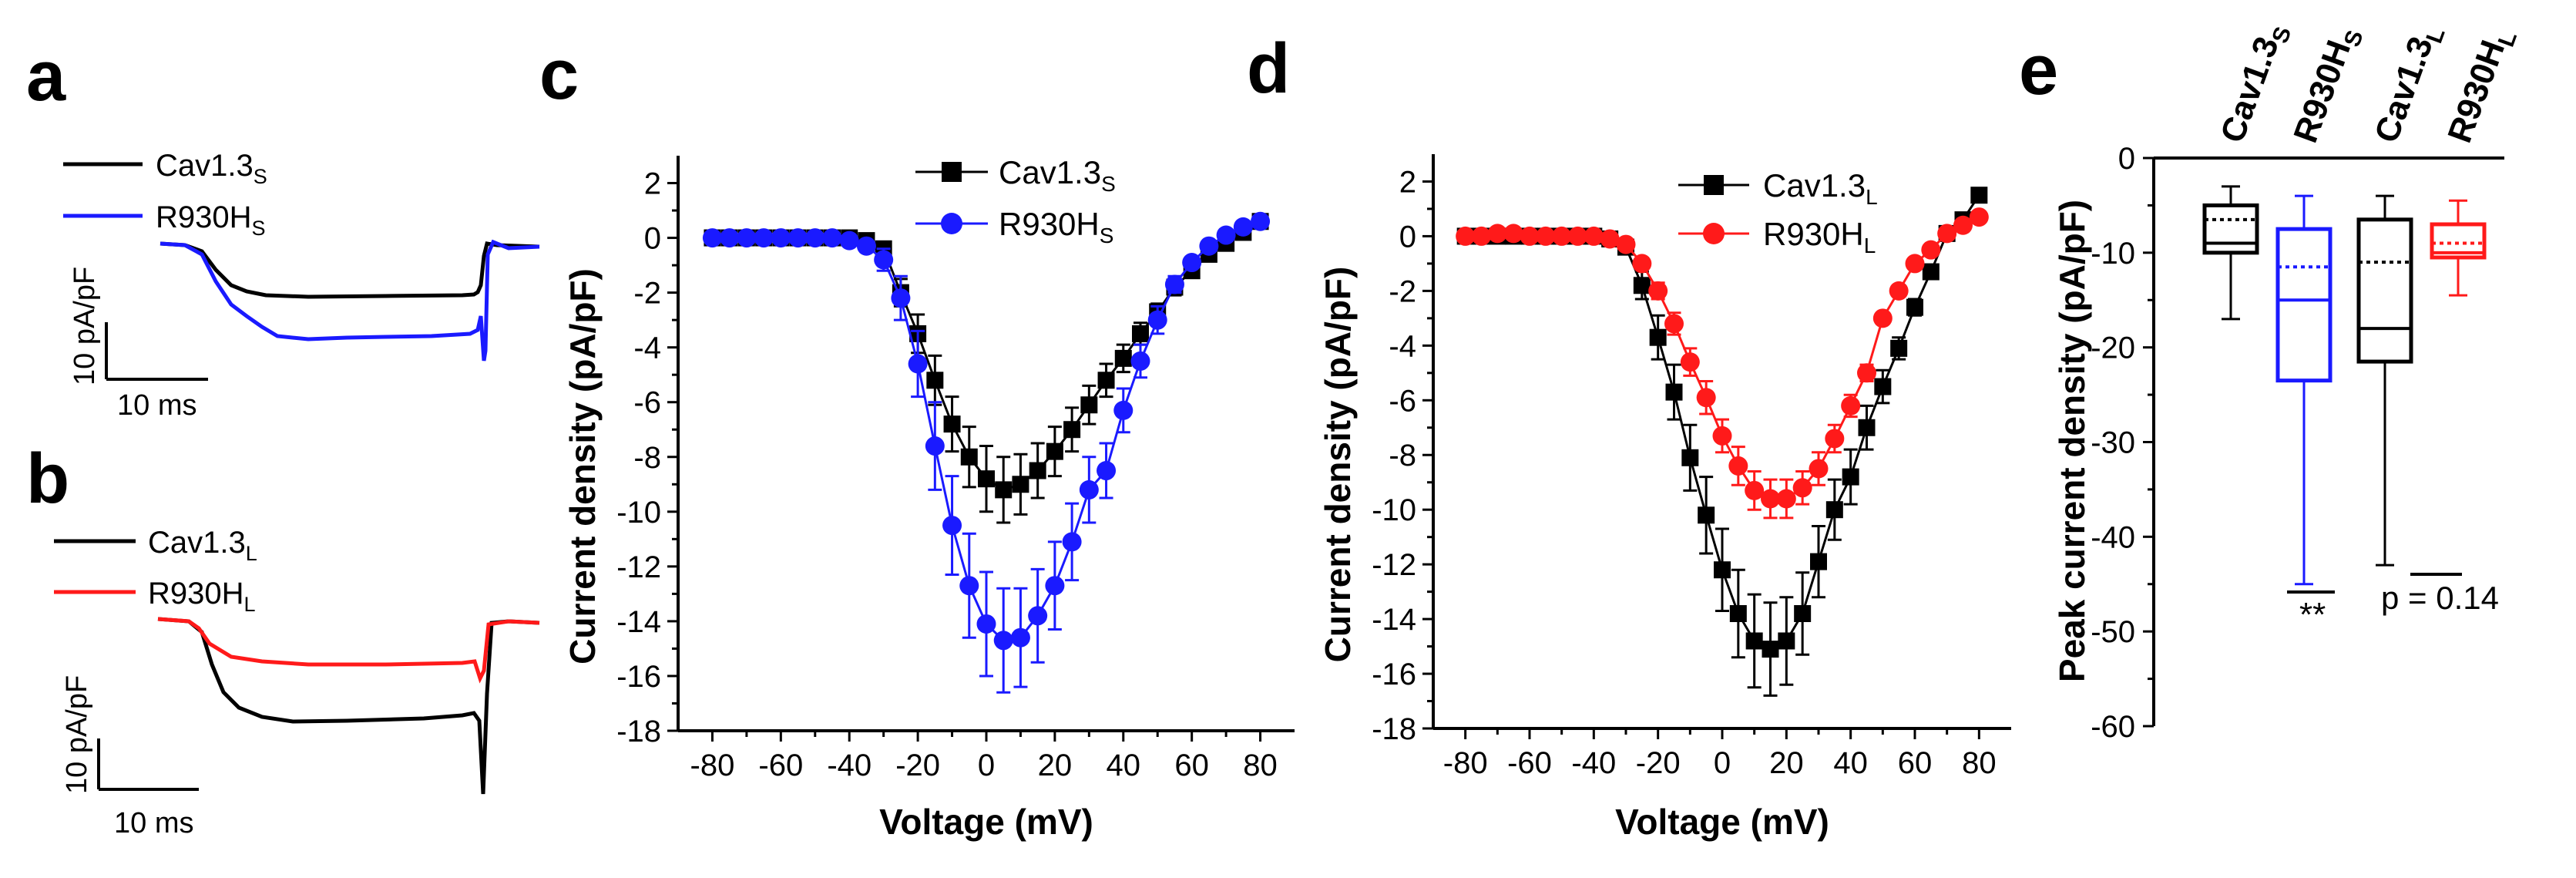  Describe the element at coordinates (1714, 234) in the screenshot. I see `legend-marker-circle` at that location.